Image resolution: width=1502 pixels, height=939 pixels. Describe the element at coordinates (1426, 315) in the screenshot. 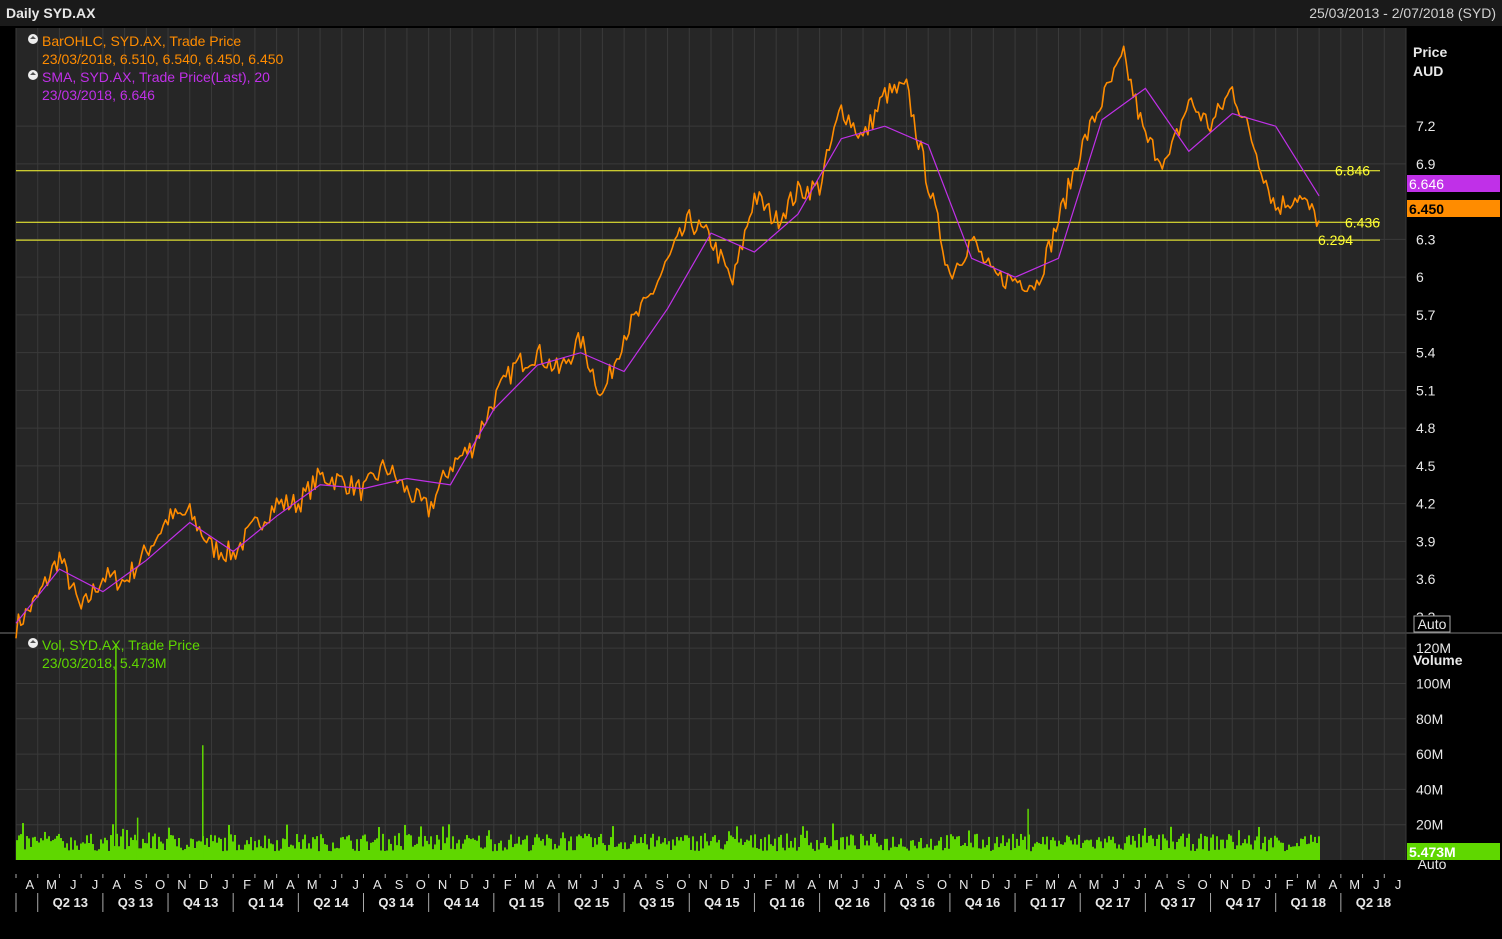

I see `price-tick-label: 5.7` at that location.